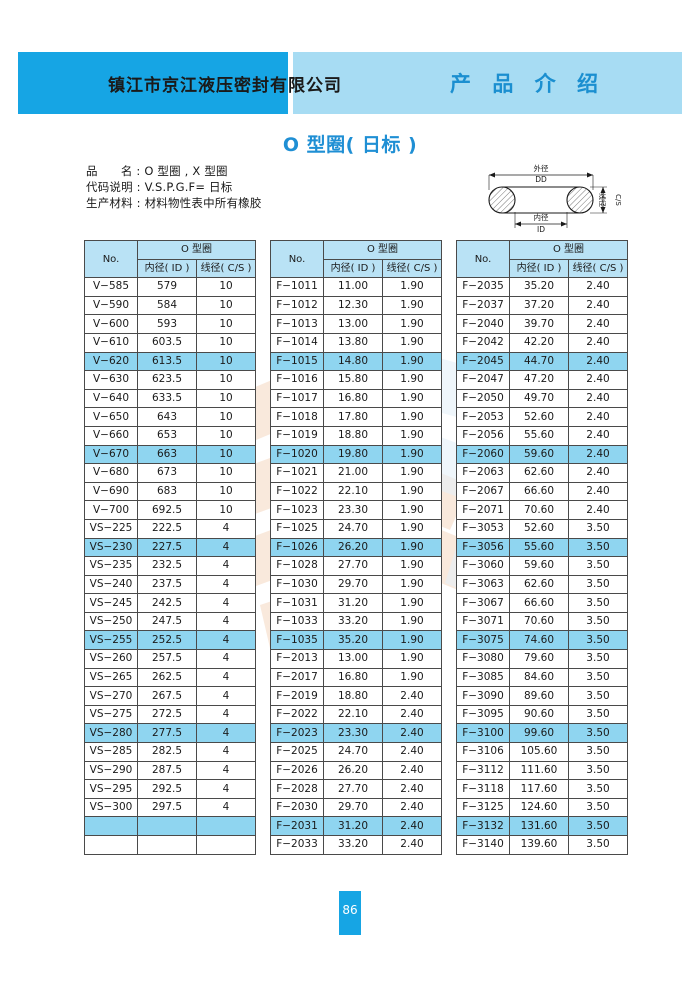 The image size is (700, 990). I want to click on cell-inner-diameter: 613.5, so click(167, 361).